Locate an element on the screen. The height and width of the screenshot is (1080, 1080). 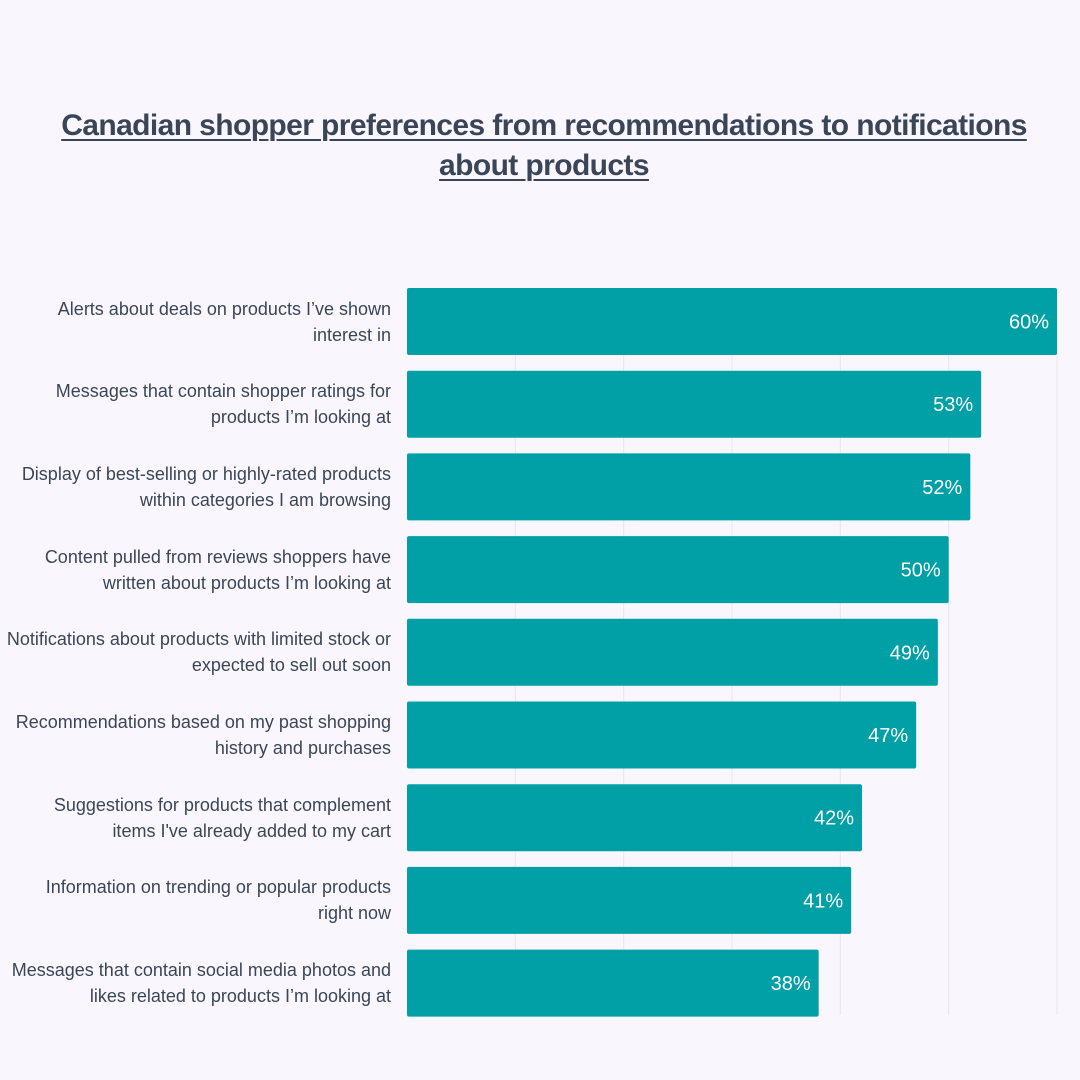
value-label: 49% is located at coordinates (910, 653).